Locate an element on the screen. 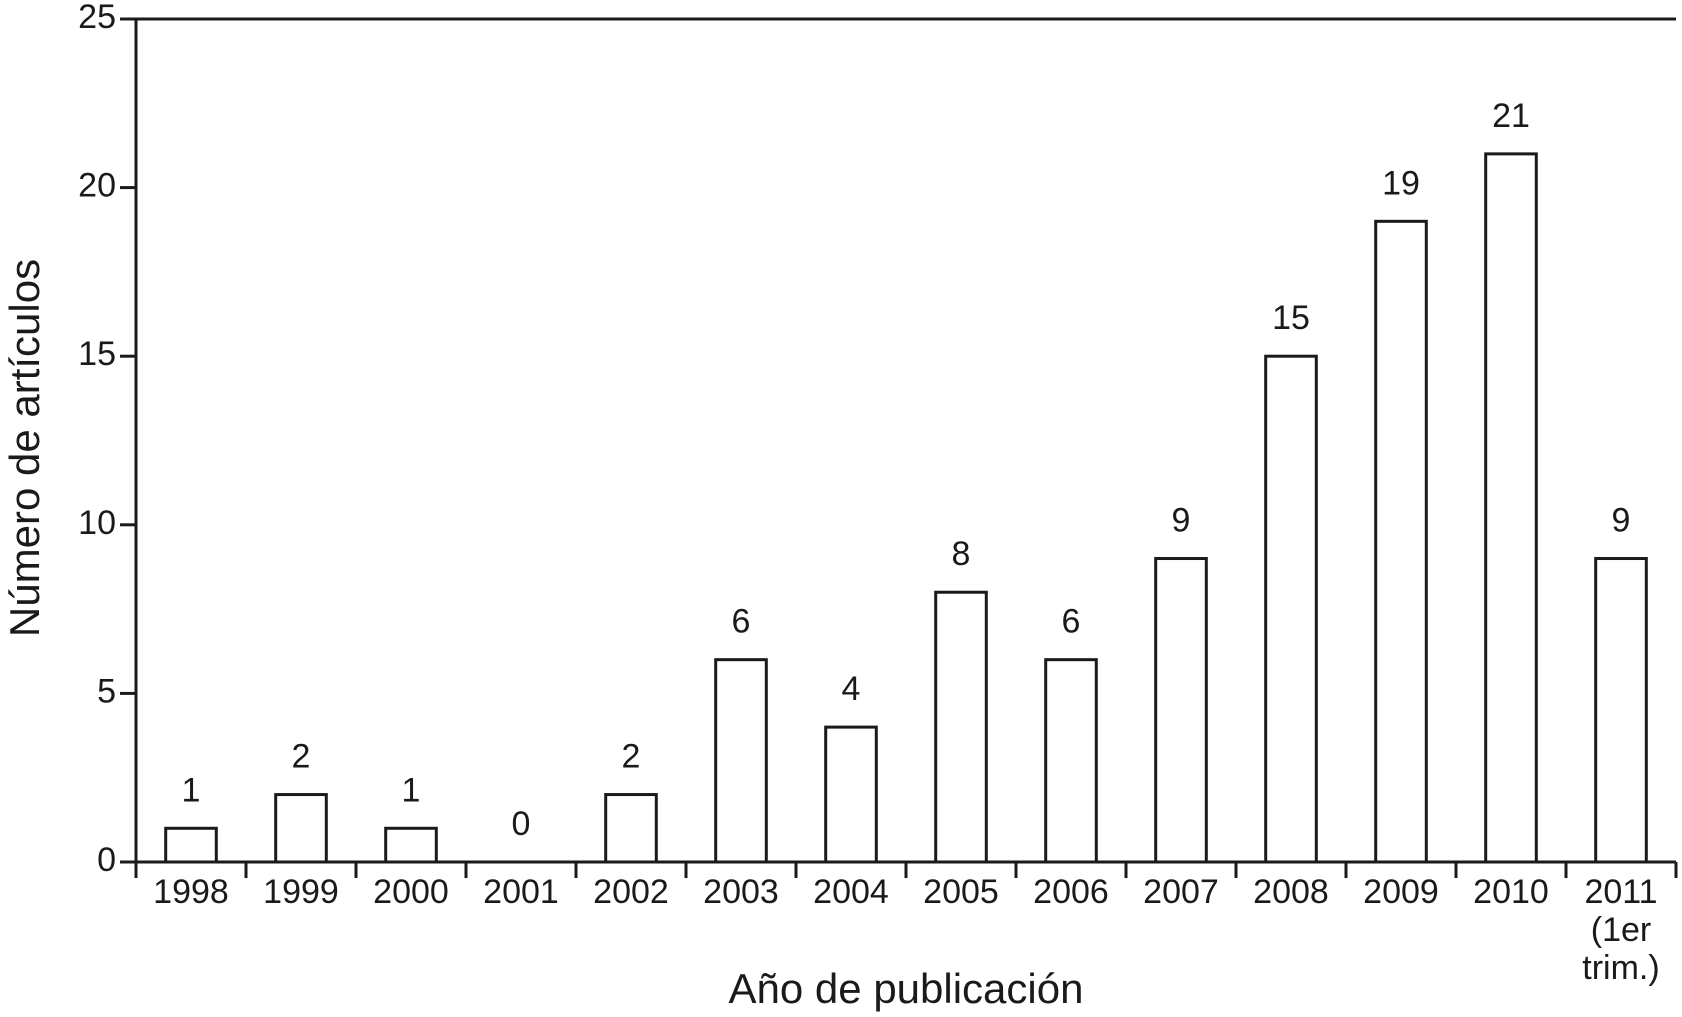 This screenshot has width=1682, height=1017. x-tick-label: 1999 is located at coordinates (301, 892).